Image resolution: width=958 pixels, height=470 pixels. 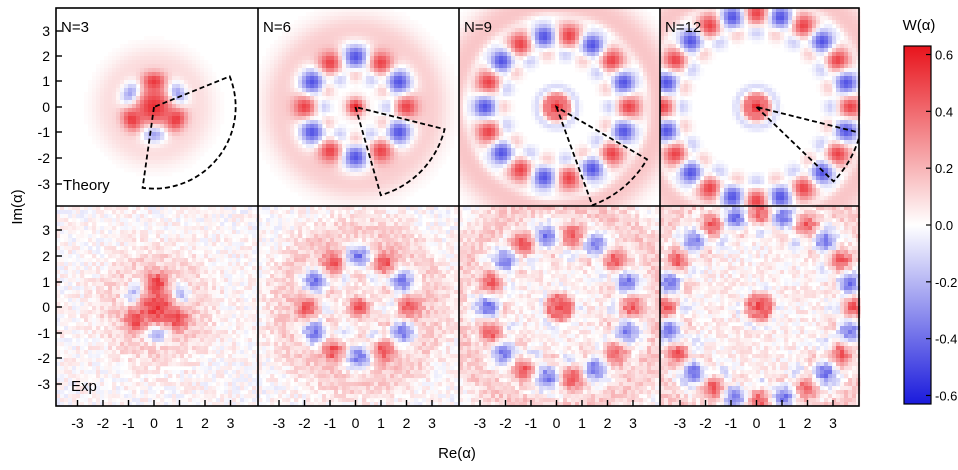 What do you see at coordinates (84, 386) in the screenshot?
I see `row-label-exp: Exp` at bounding box center [84, 386].